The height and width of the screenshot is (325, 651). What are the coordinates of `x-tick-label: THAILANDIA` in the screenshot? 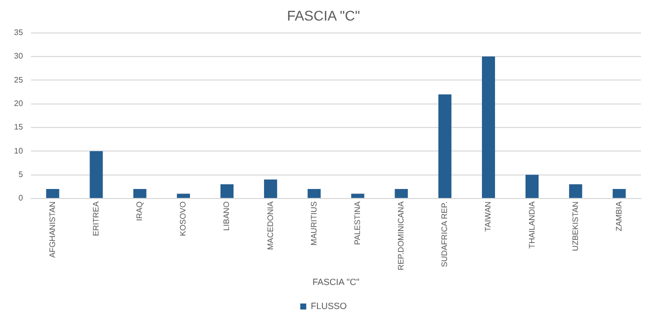 It's located at (531, 224).